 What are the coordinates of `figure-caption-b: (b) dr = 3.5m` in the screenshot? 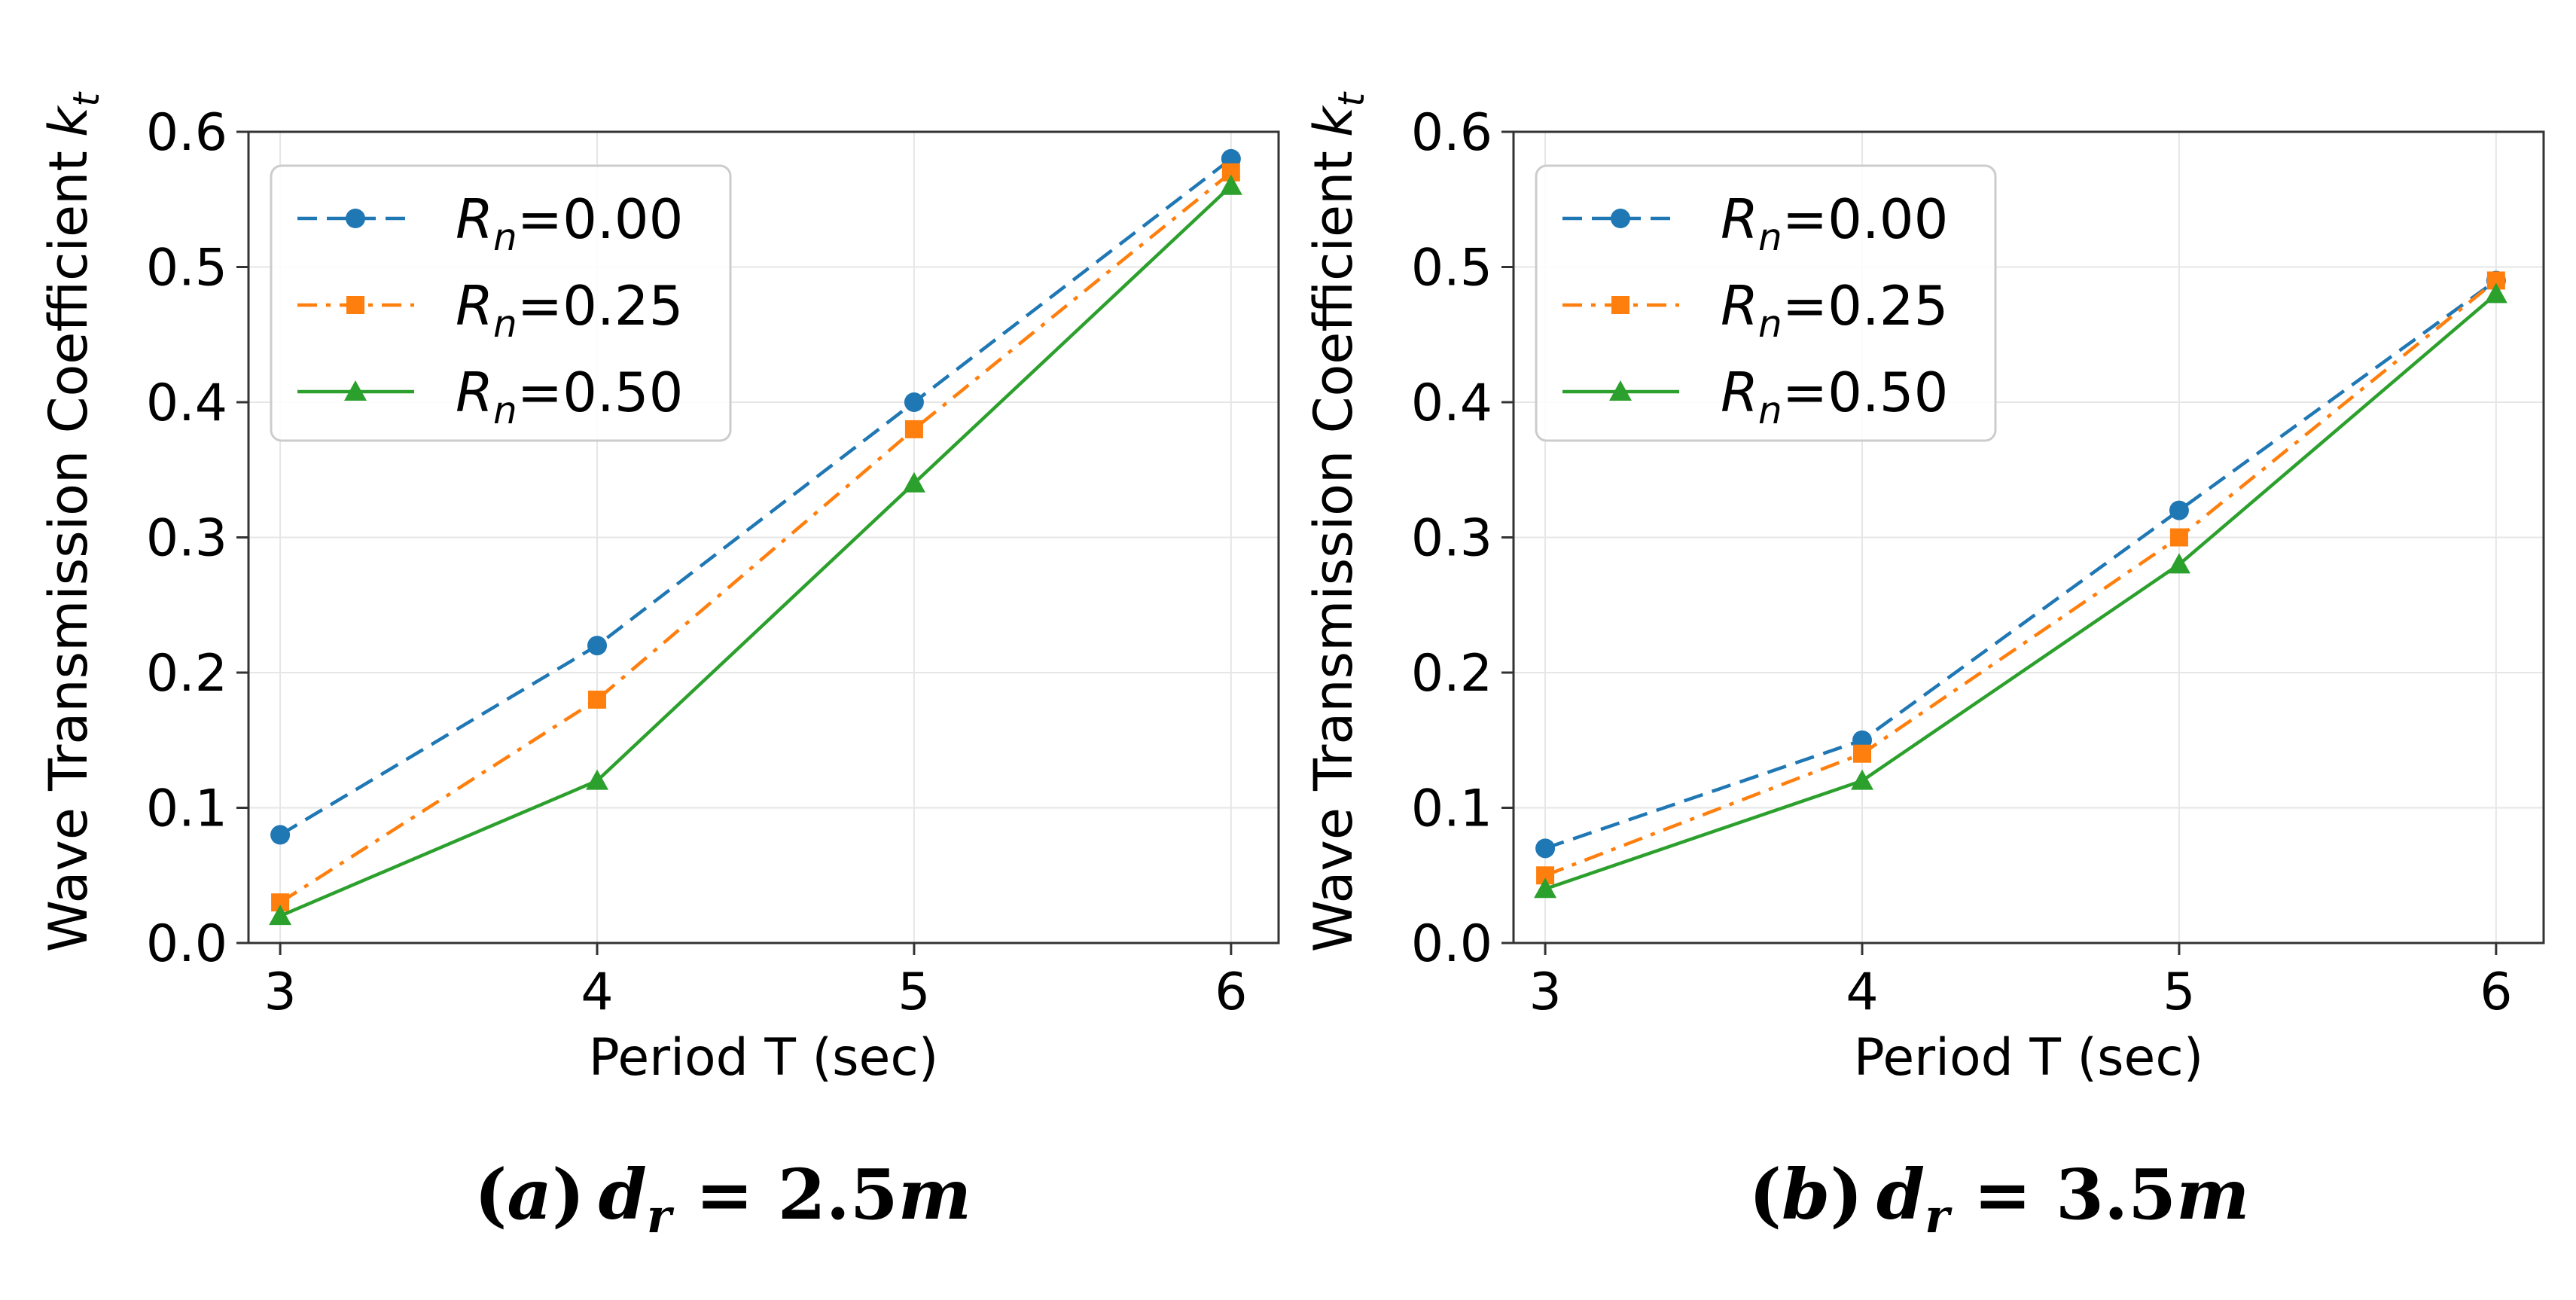 It's located at (1999, 1199).